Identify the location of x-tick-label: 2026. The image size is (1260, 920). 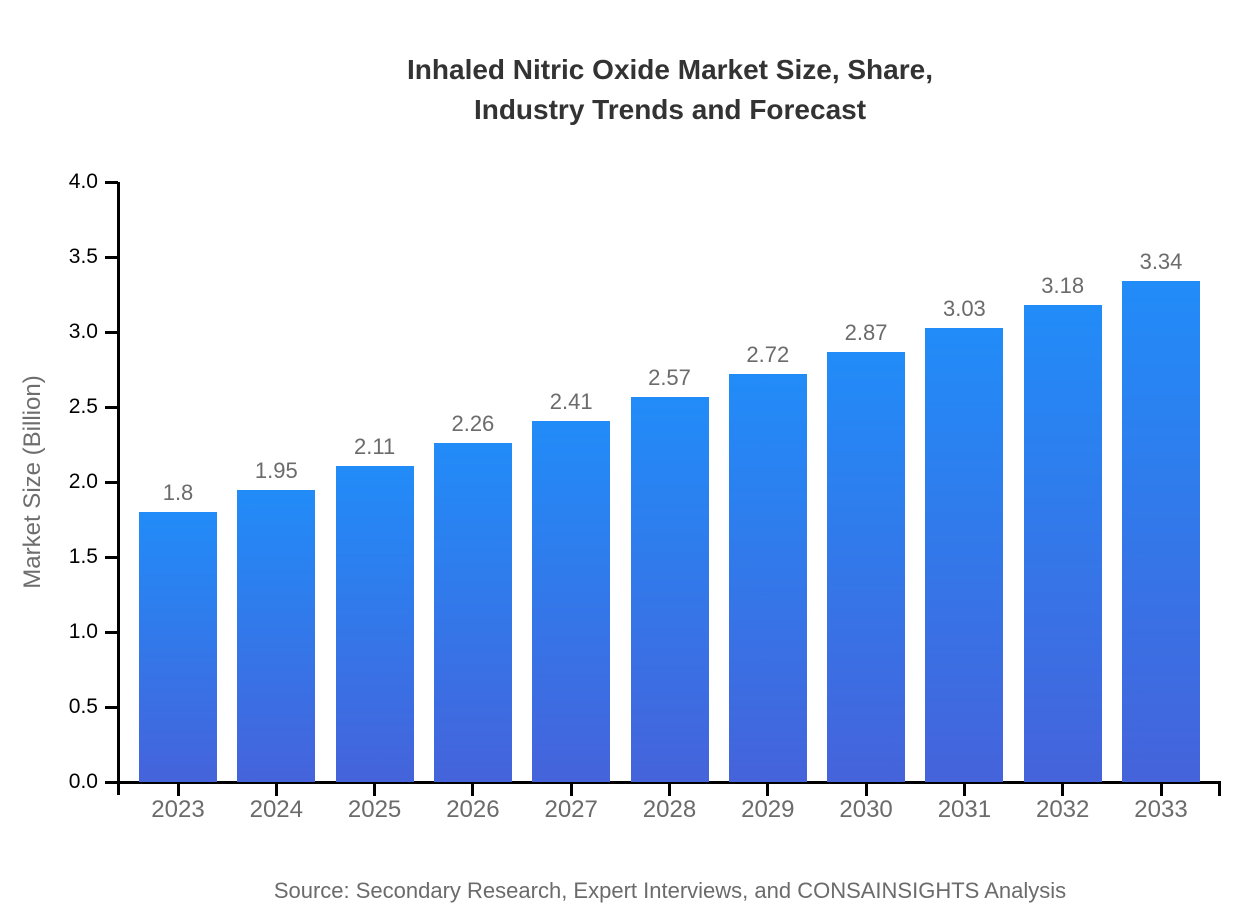
(473, 809).